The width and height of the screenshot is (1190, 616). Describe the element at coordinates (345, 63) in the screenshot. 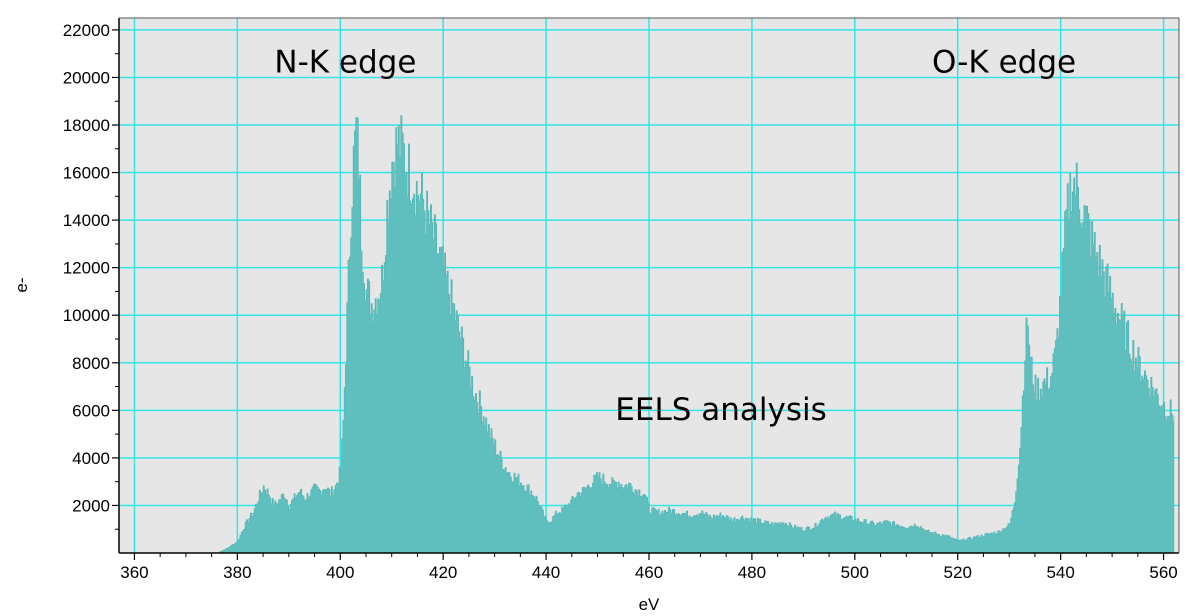

I see `annotation-0: N-K edge` at that location.